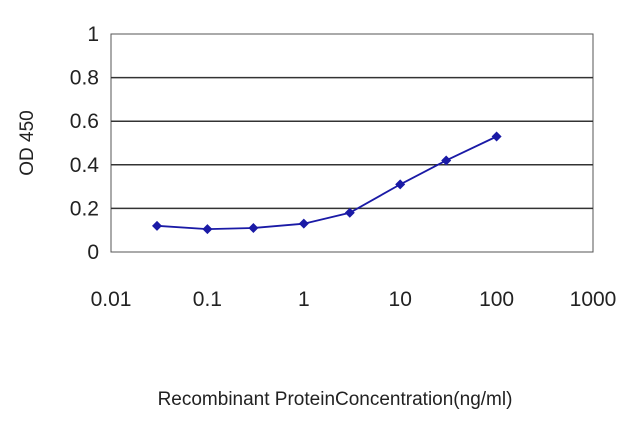 Image resolution: width=640 pixels, height=427 pixels. I want to click on x-tick-label: 0.1, so click(207, 299).